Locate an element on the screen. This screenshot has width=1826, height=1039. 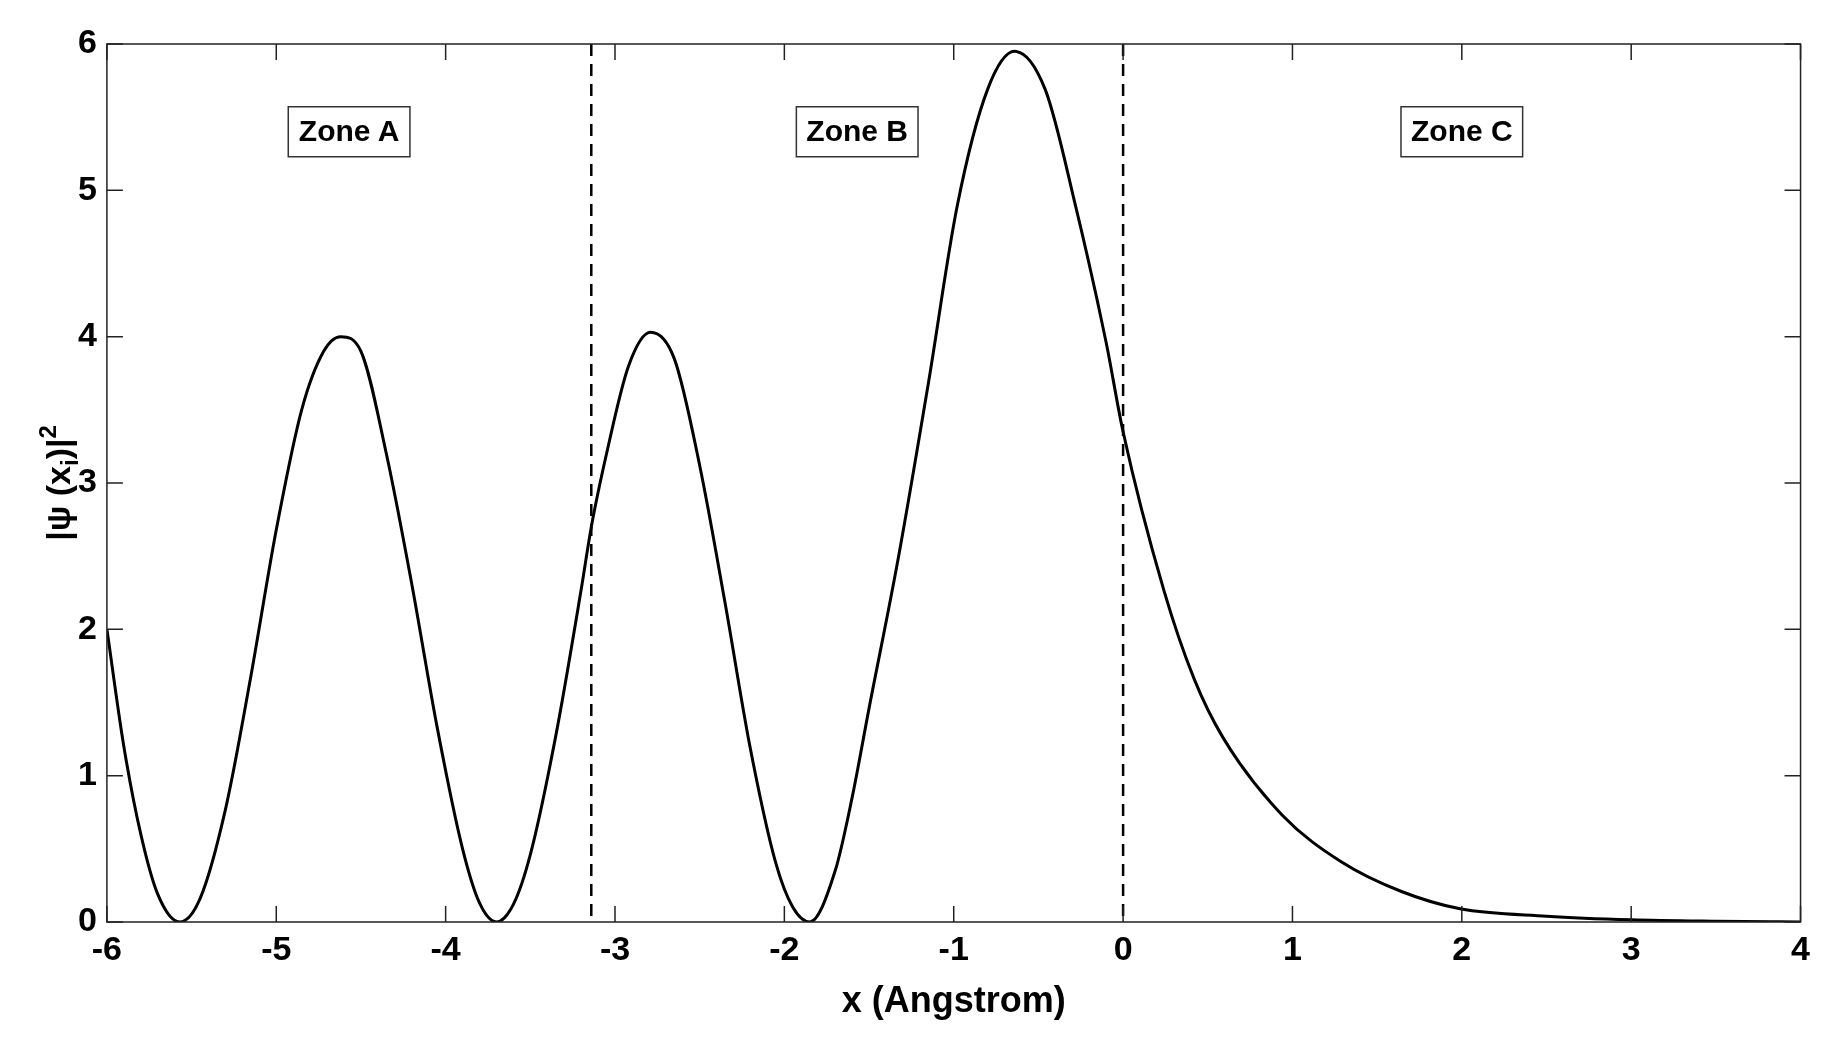
y-tick-label: 5 is located at coordinates (87, 187).